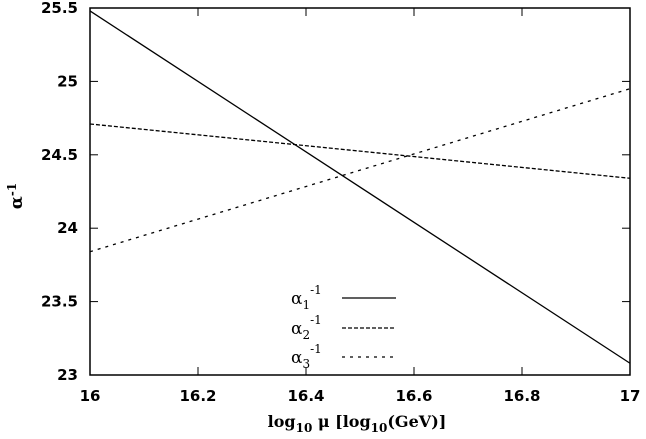 The height and width of the screenshot is (439, 646). I want to click on x-tick-label: 16.4, so click(305, 396).